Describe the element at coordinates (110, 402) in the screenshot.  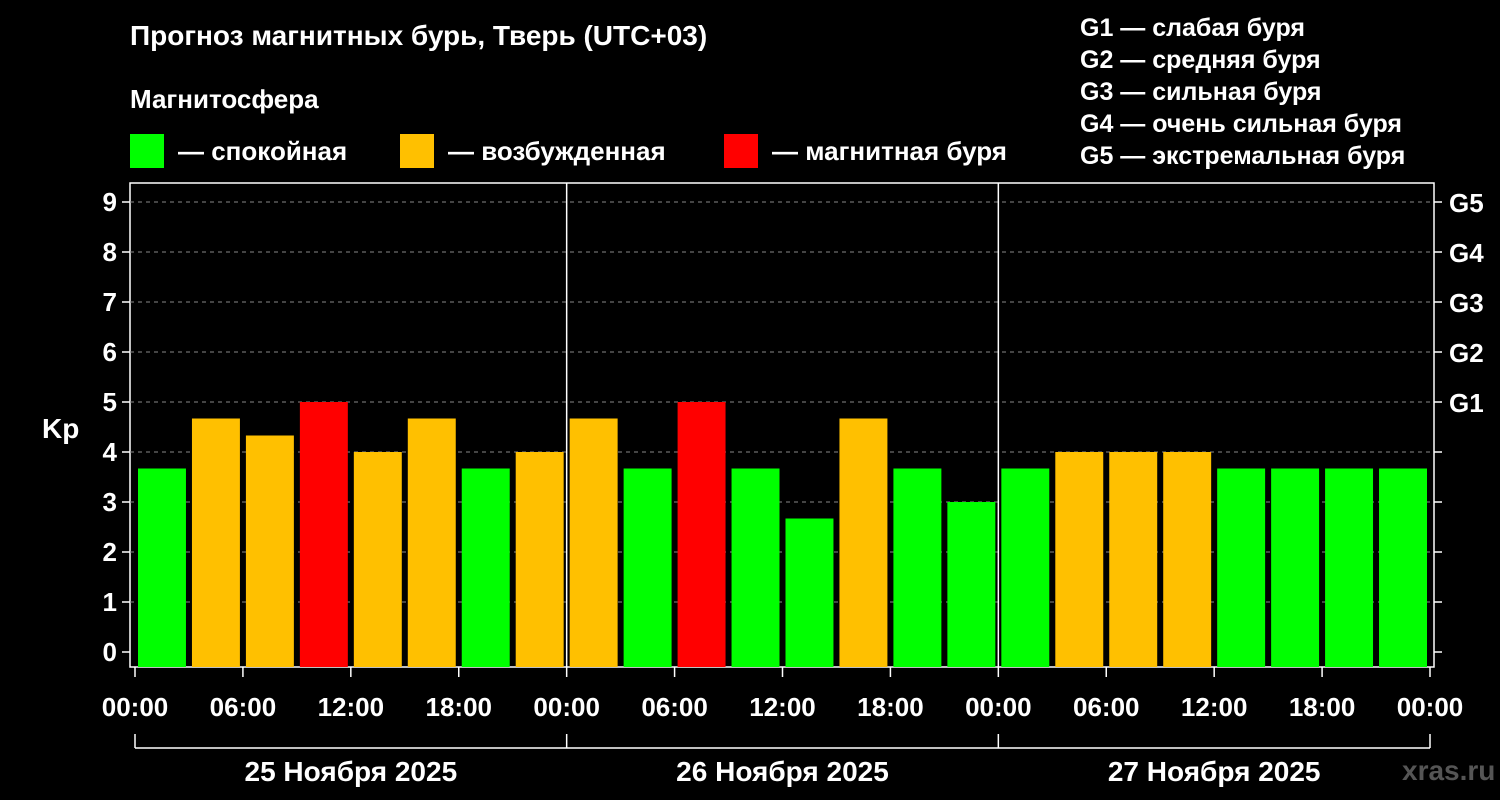
I see `y-tick-label: 5` at that location.